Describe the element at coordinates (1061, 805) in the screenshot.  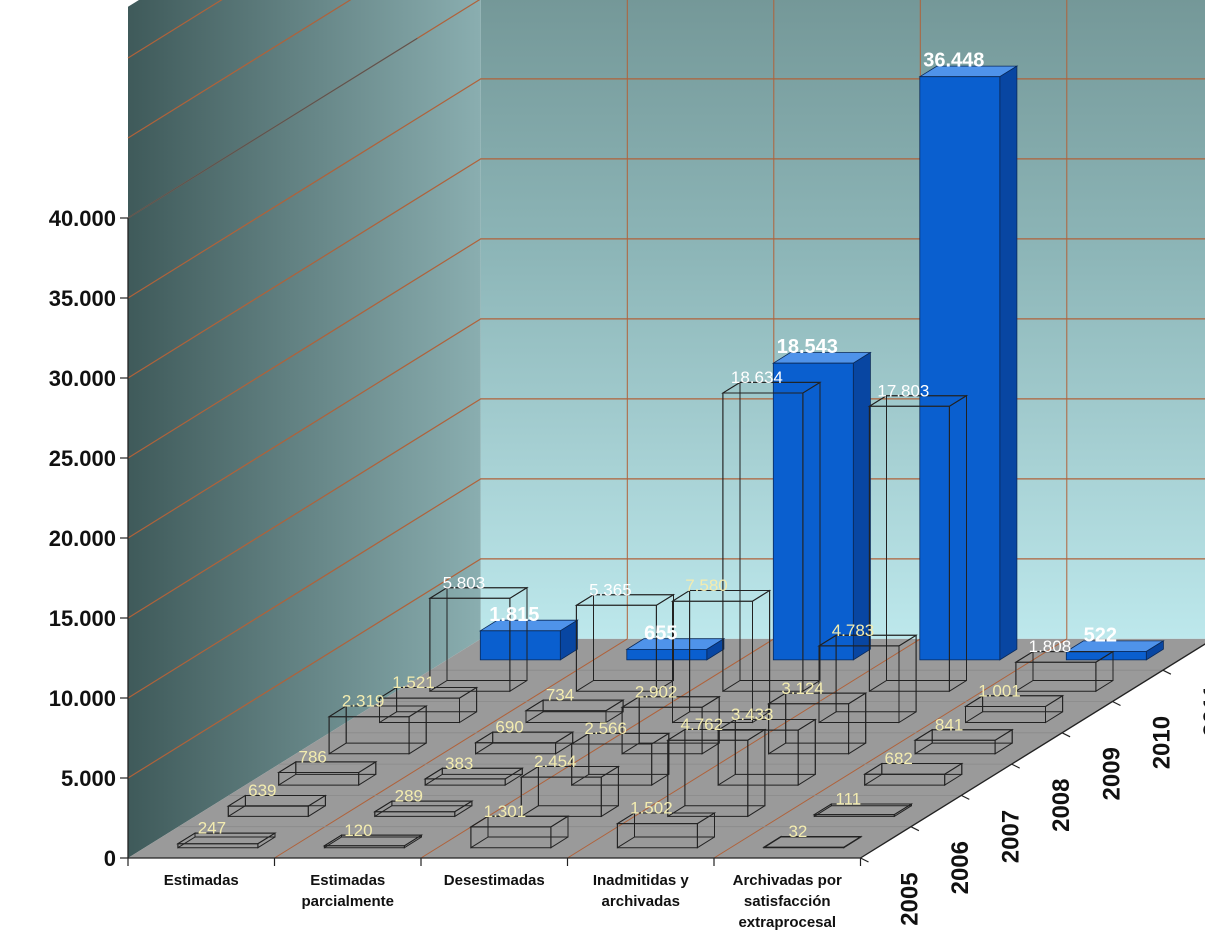
I see `series-label: 2008` at that location.